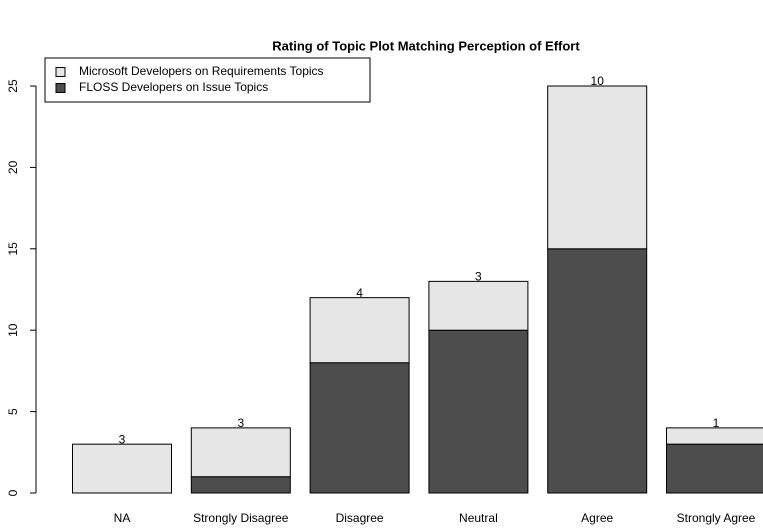 Image resolution: width=763 pixels, height=529 pixels. Describe the element at coordinates (598, 81) in the screenshot. I see `data-label: 10` at that location.